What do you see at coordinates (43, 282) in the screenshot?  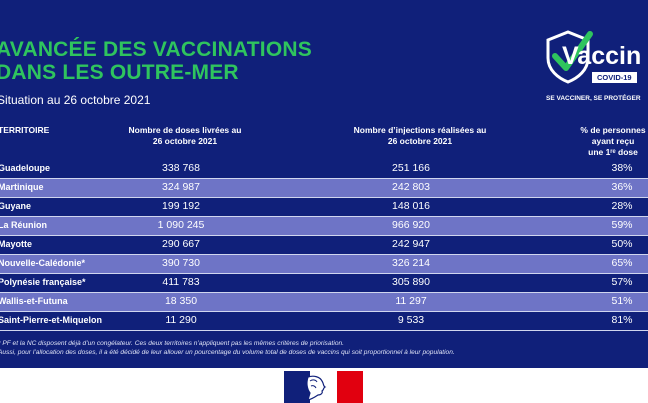 I see `row-territoire: Polynésie française*` at bounding box center [43, 282].